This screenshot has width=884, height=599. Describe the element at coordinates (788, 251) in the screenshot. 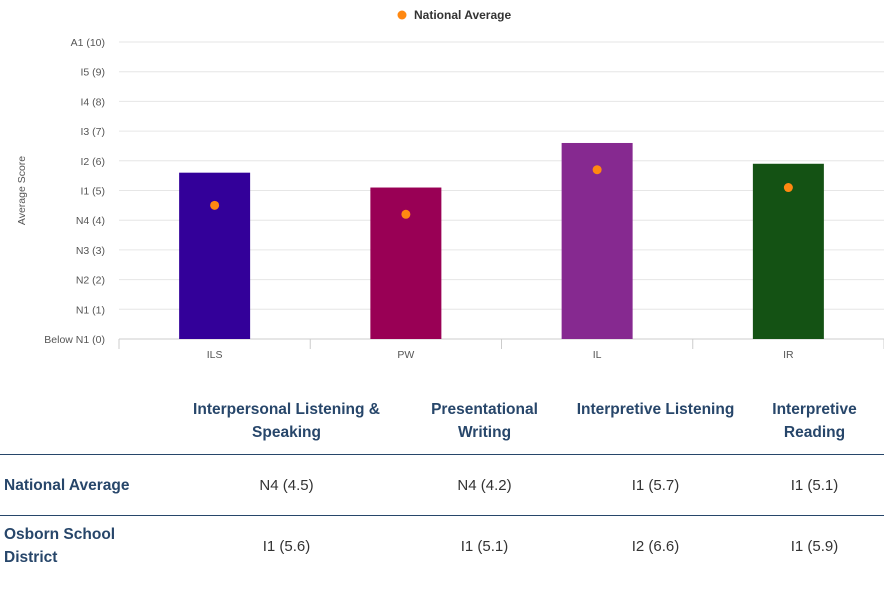

I see `bar-ir` at that location.